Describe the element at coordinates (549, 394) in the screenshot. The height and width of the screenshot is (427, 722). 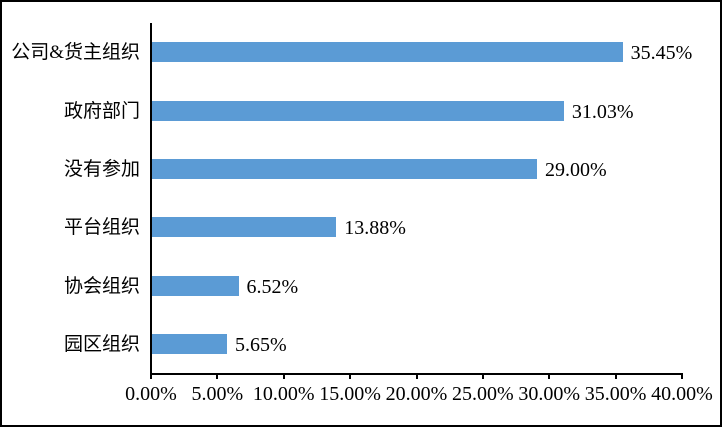
I see `x-axis-tick-label: 30.00%` at that location.